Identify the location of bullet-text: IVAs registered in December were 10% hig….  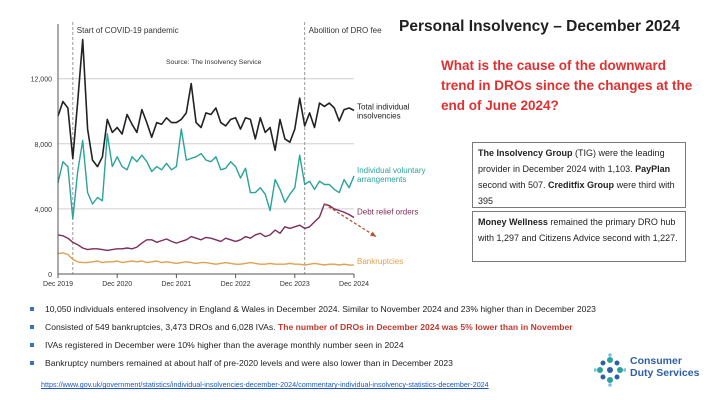
(224, 345).